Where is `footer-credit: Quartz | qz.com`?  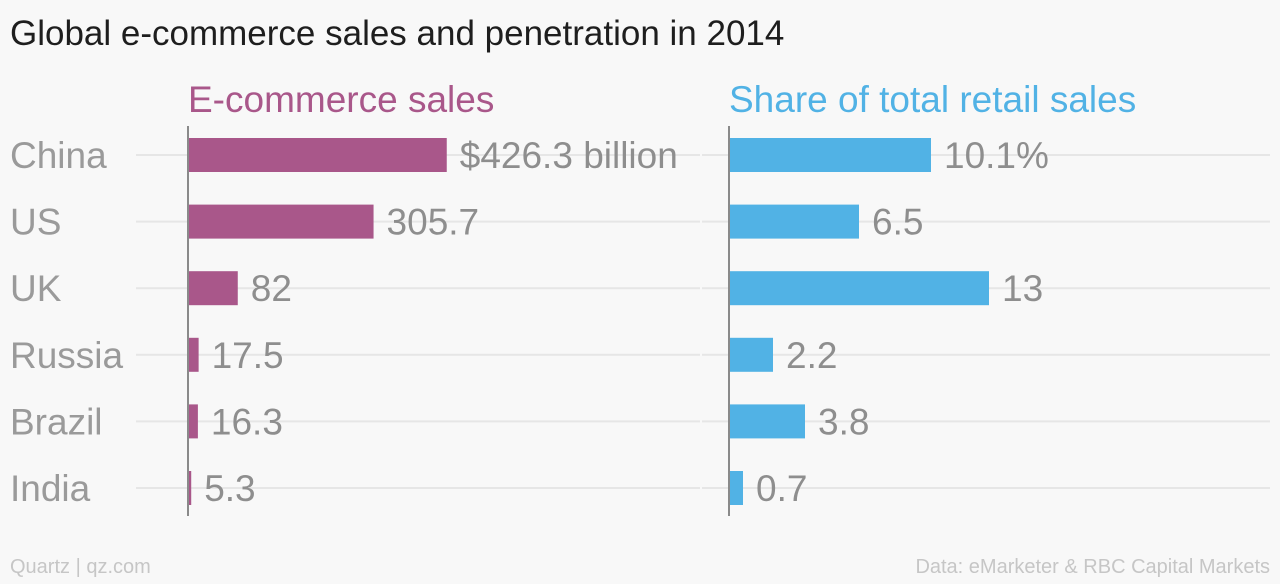 footer-credit: Quartz | qz.com is located at coordinates (80, 567).